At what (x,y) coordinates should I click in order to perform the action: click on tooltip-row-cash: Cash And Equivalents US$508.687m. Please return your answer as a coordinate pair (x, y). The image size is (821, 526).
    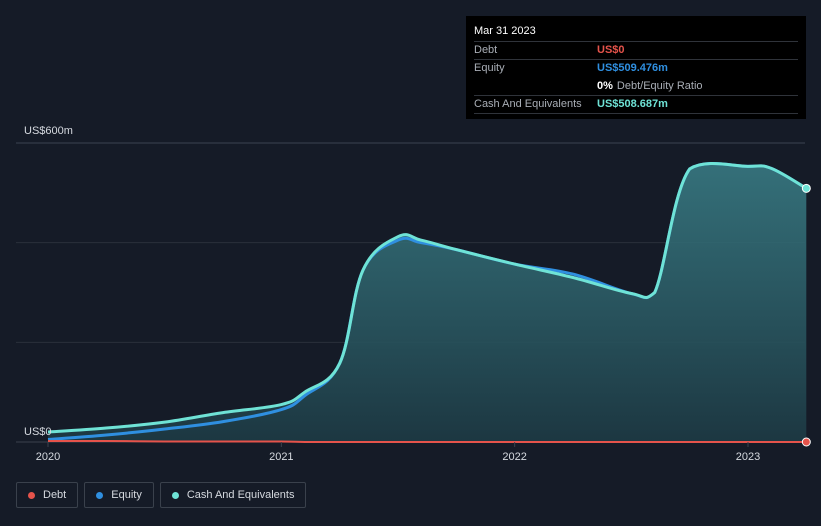
    Looking at the image, I should click on (636, 104).